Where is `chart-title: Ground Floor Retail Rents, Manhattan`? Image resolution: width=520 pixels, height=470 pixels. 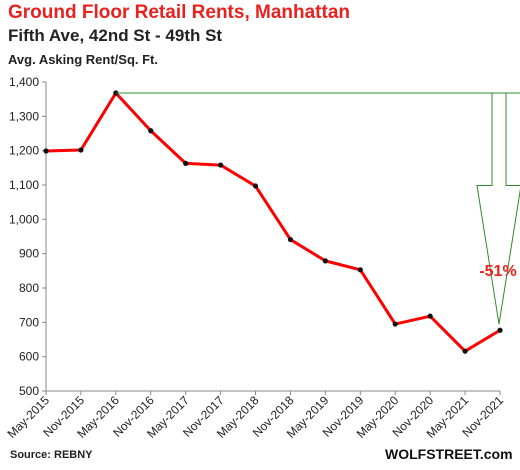
chart-title: Ground Floor Retail Rents, Manhattan is located at coordinates (179, 12).